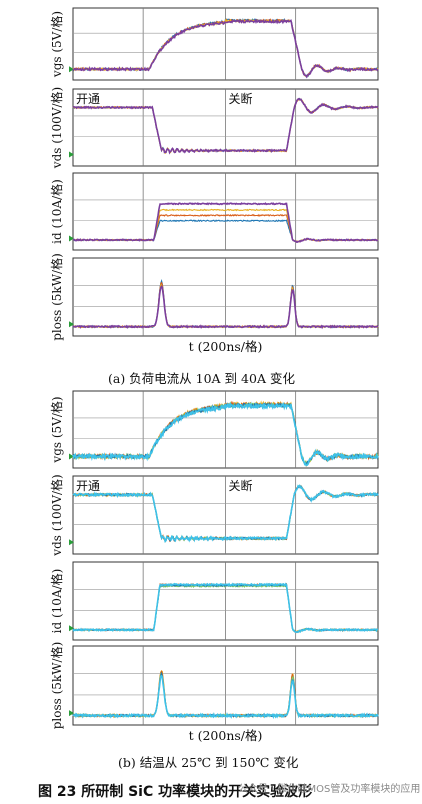 The image size is (422, 804). Describe the element at coordinates (56, 211) in the screenshot. I see `y-axis-label-a-id: id (10A/格)` at that location.